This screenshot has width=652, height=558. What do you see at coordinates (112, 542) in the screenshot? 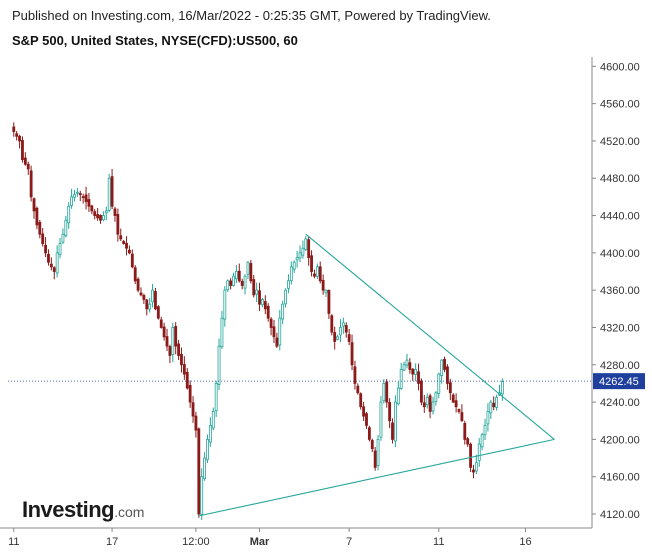
I see `x-tick-label: 17` at bounding box center [112, 542].